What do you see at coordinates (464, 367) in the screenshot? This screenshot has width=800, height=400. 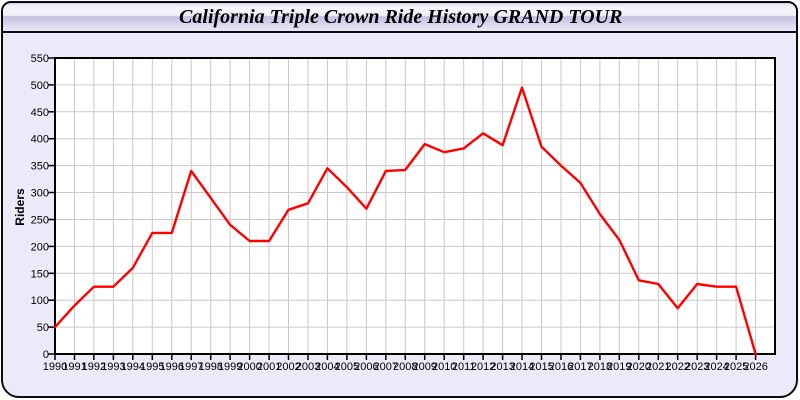 I see `svg-text: 2011` at bounding box center [464, 367].